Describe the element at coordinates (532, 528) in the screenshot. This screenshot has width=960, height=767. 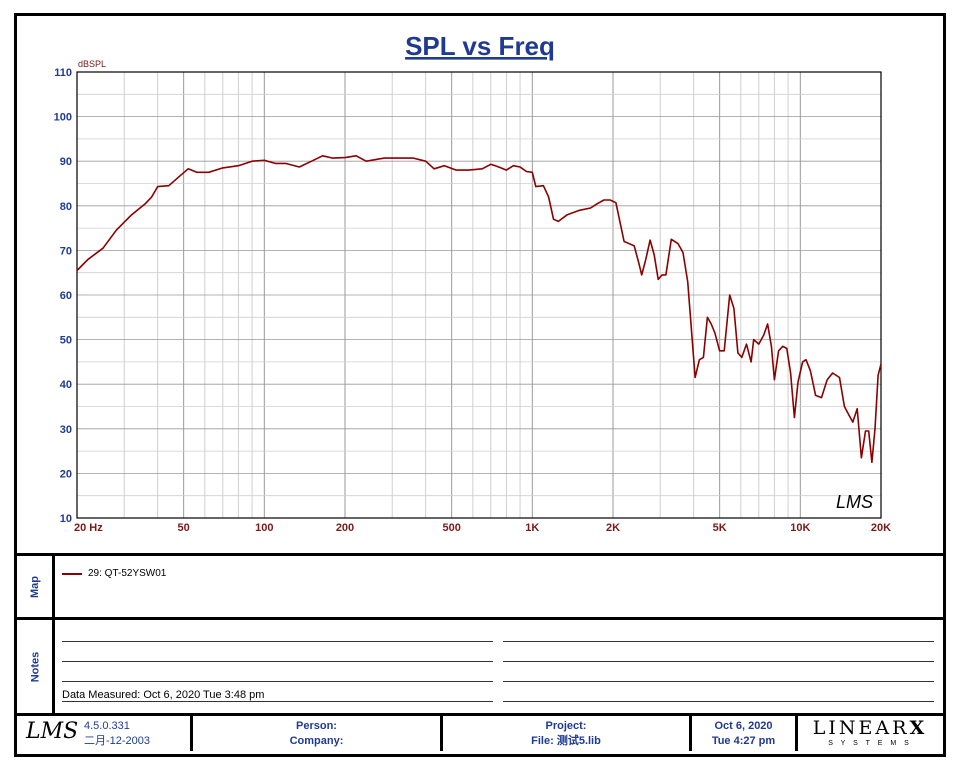
I see `x-tick-label: 1K` at that location.